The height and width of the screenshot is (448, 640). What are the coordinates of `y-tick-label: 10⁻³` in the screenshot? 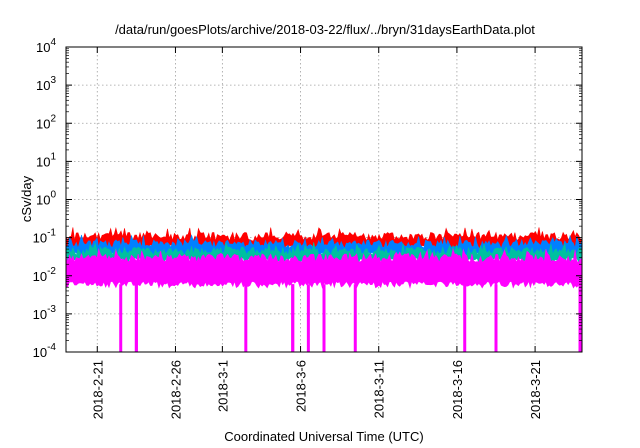 It's located at (45, 313).